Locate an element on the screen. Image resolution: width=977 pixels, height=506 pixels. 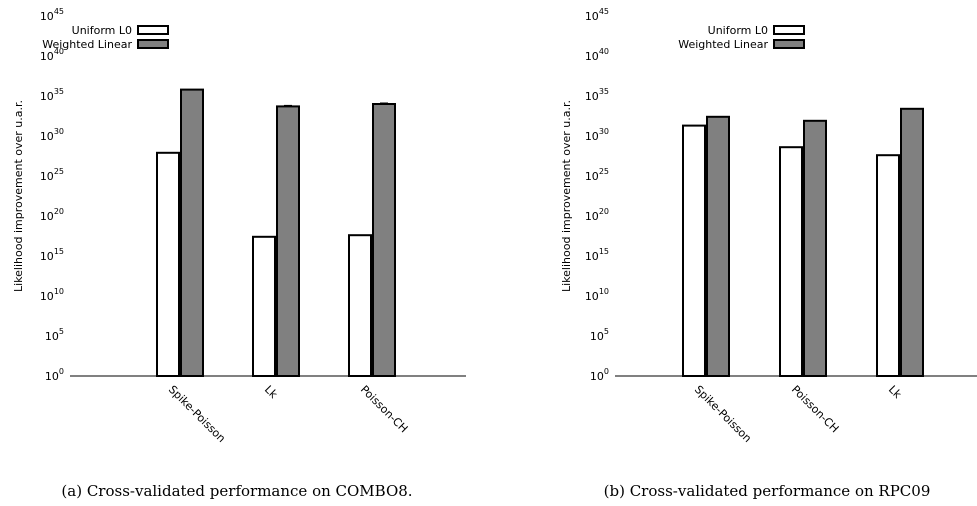
figure-caption: (b) Cross-validated performance on RPC09 is located at coordinates (767, 491).